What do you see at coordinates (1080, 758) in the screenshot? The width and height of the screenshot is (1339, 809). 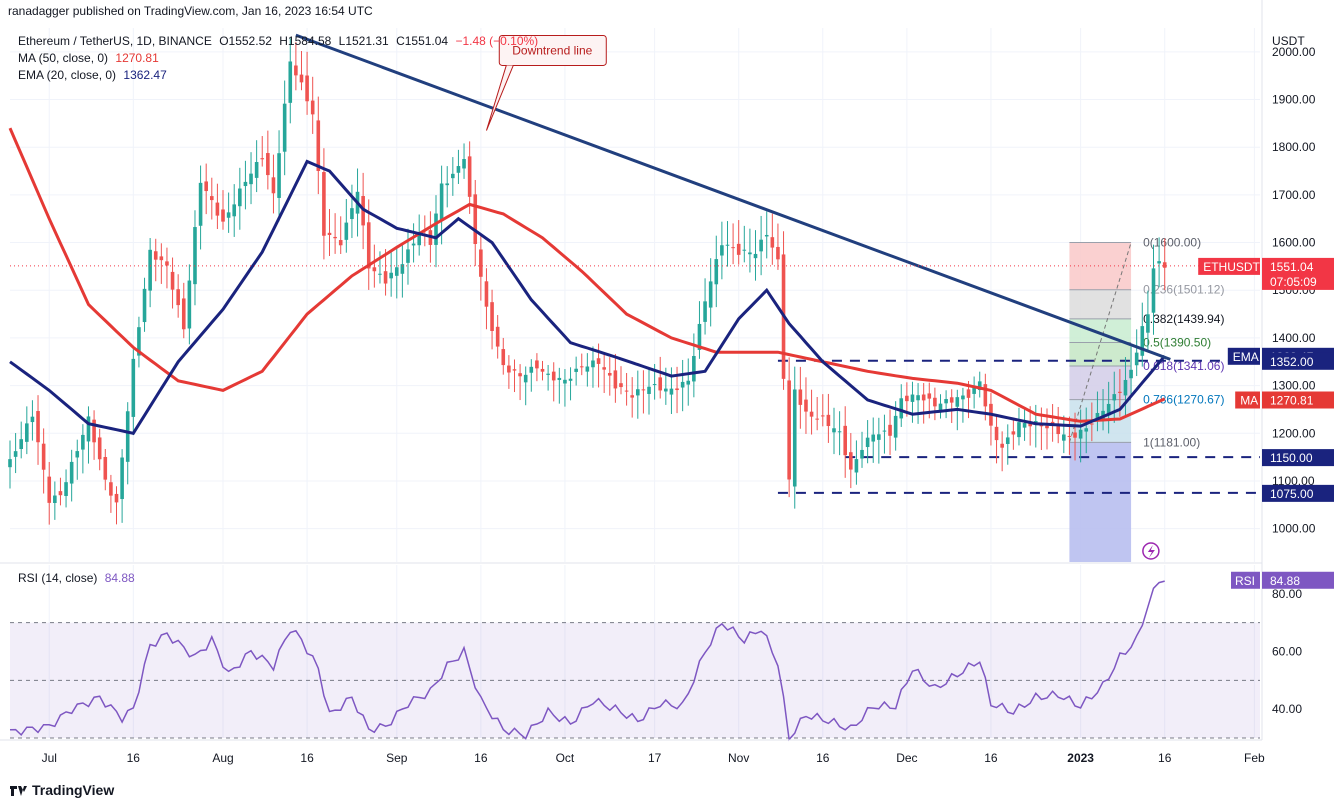 I see `time-tick-label: 2023` at bounding box center [1080, 758].